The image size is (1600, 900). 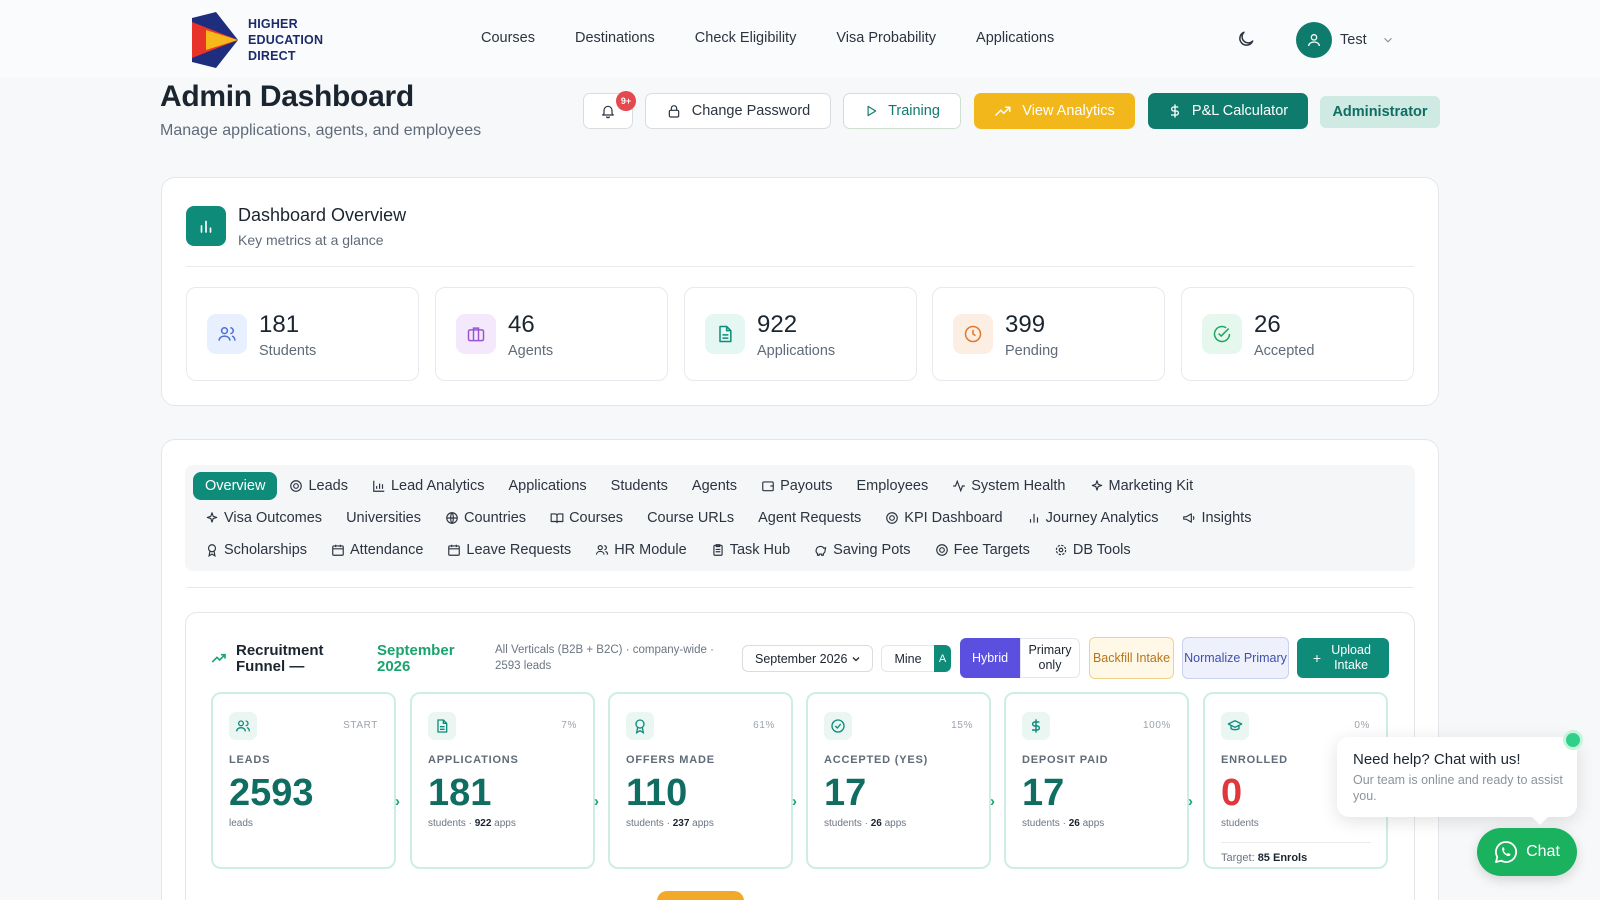 I want to click on pl-calculator-button: P&L Calculator, so click(x=1228, y=111).